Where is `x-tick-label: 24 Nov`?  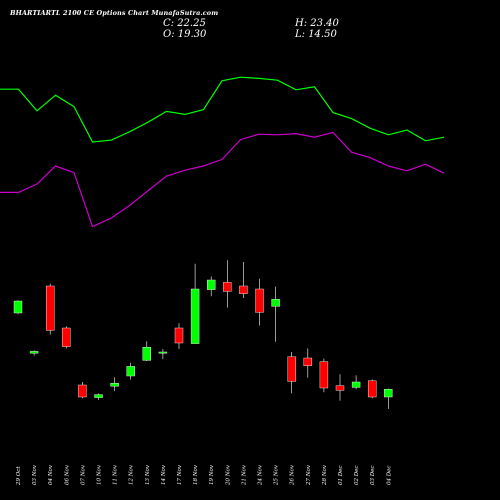
x-tick-label: 24 Nov is located at coordinates (261, 475).